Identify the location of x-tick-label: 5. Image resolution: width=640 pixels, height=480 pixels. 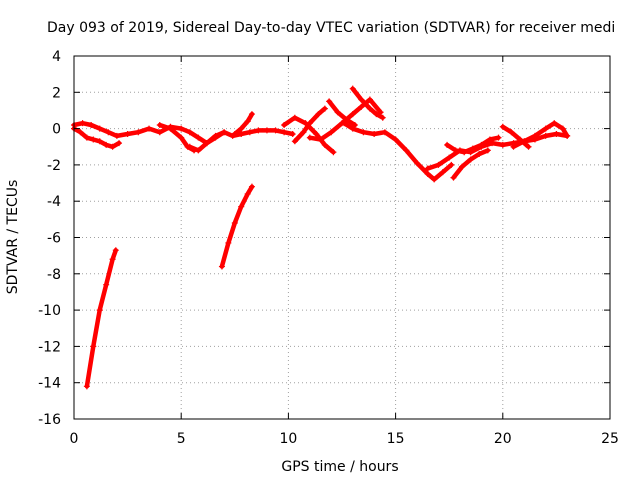
(181, 439).